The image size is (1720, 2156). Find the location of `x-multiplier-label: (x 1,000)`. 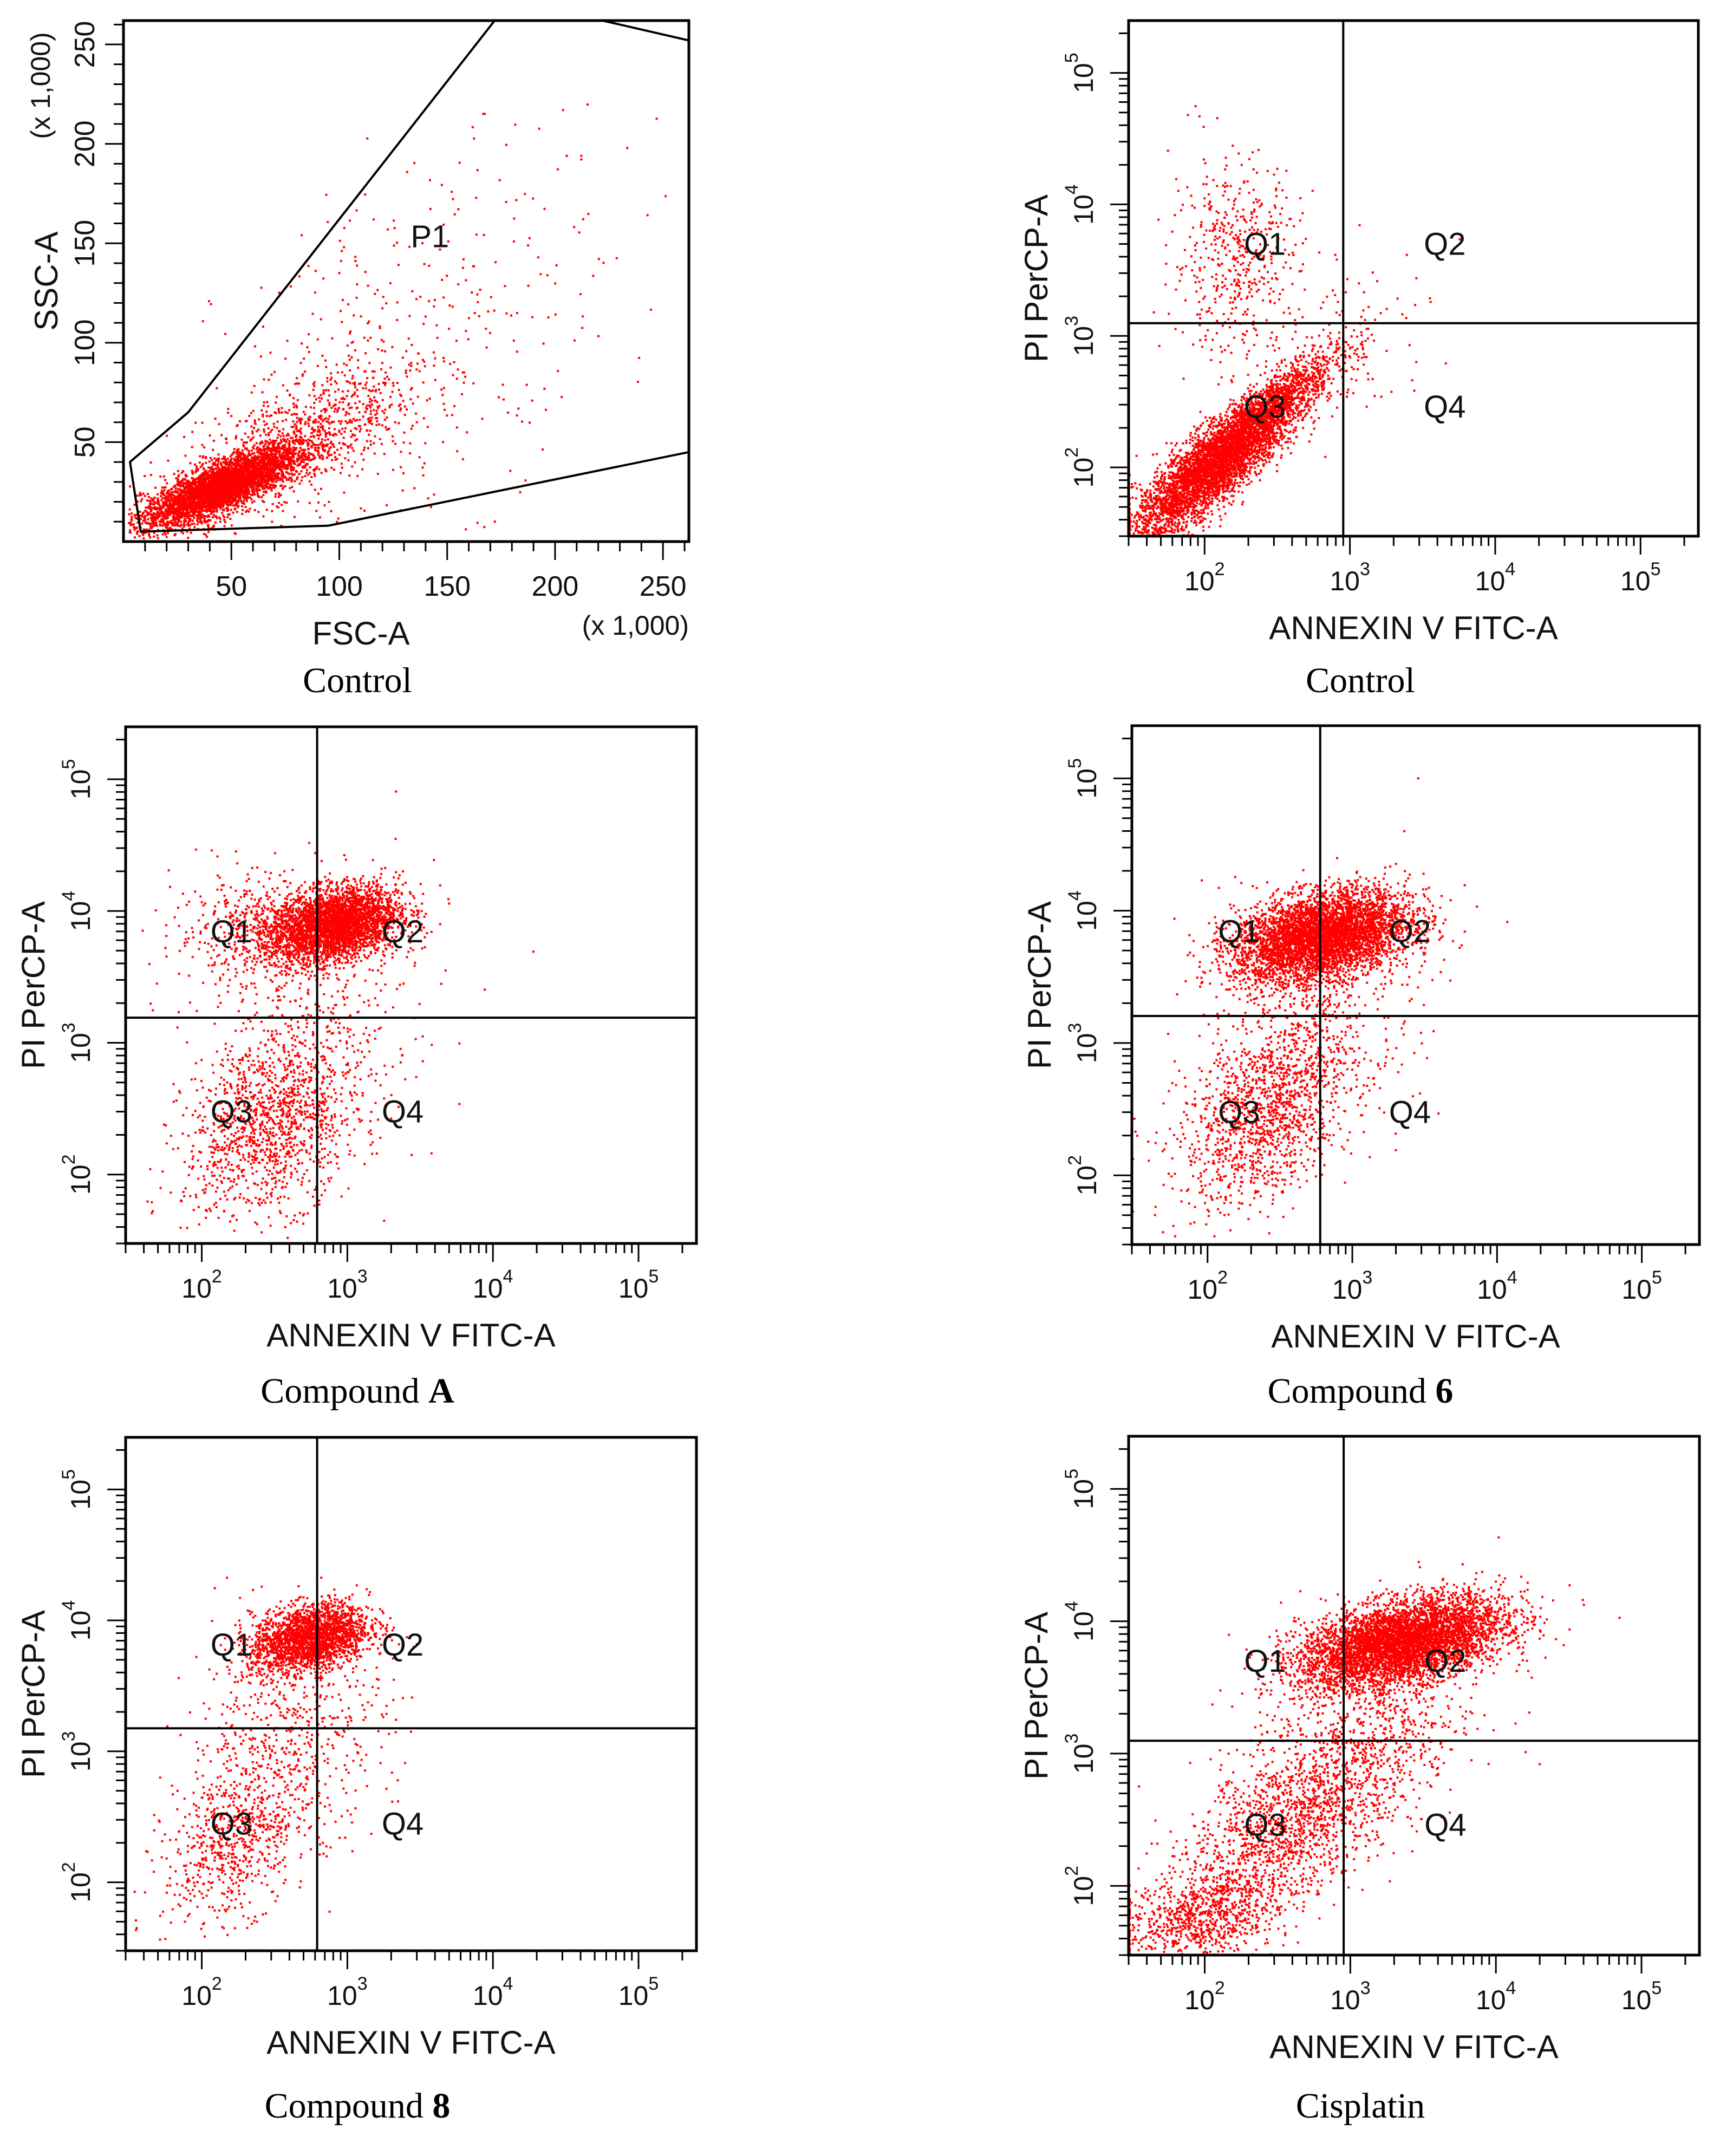

x-multiplier-label: (x 1,000) is located at coordinates (635, 625).